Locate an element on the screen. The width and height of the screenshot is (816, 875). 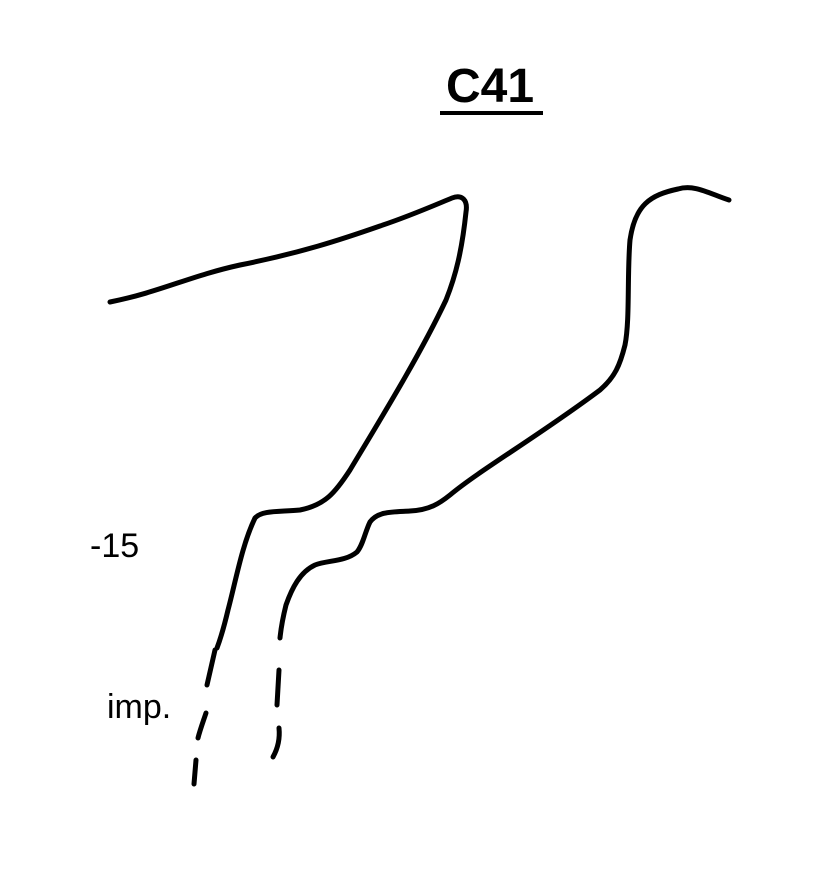
diagram-title: C41 is located at coordinates (490, 86).